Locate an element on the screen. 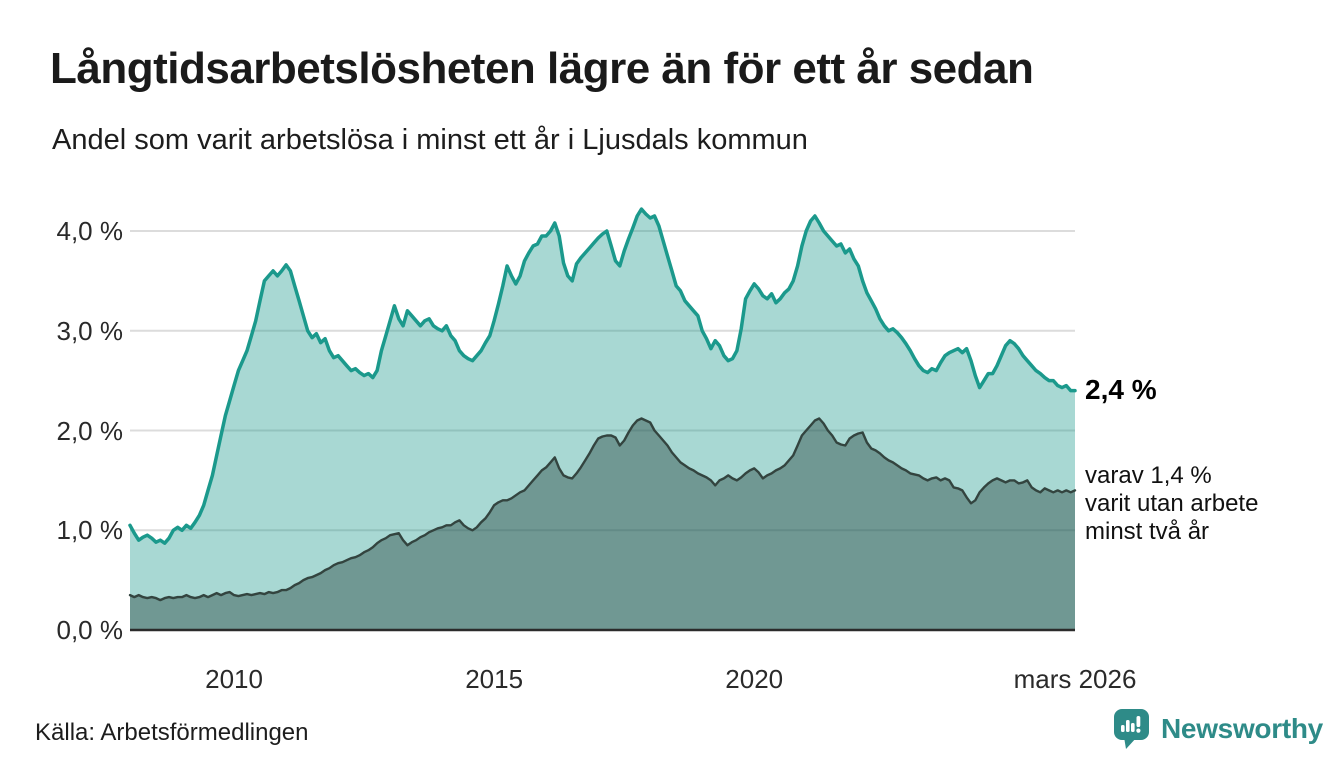  x-axis-label: 2020 is located at coordinates (754, 679).